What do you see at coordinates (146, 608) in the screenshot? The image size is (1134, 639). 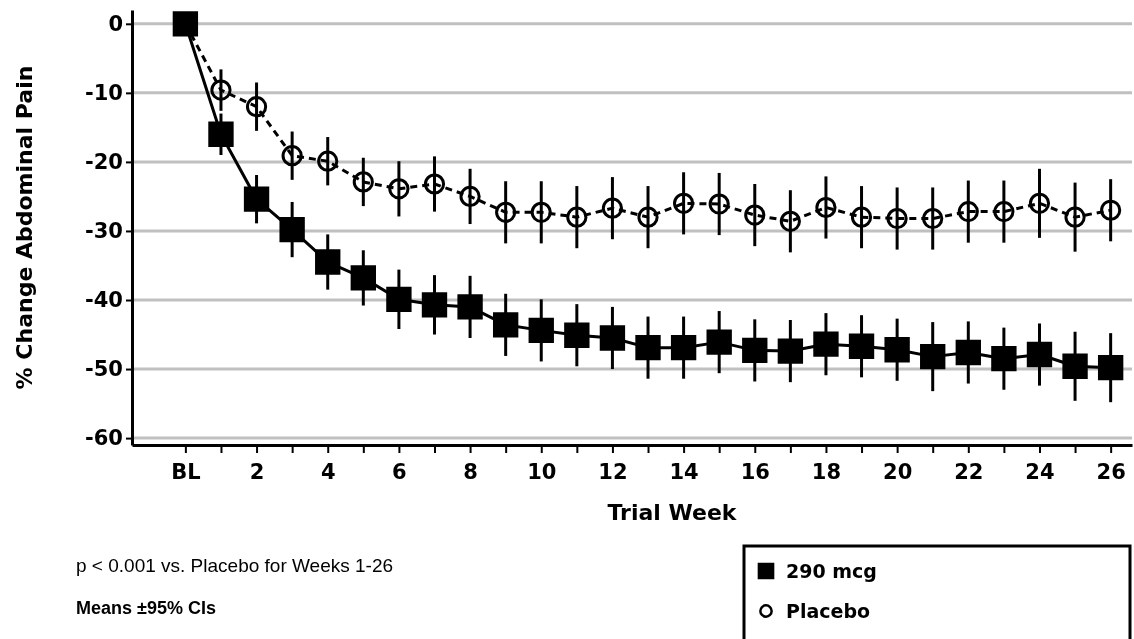 I see `text: Means ±95% CIs` at bounding box center [146, 608].